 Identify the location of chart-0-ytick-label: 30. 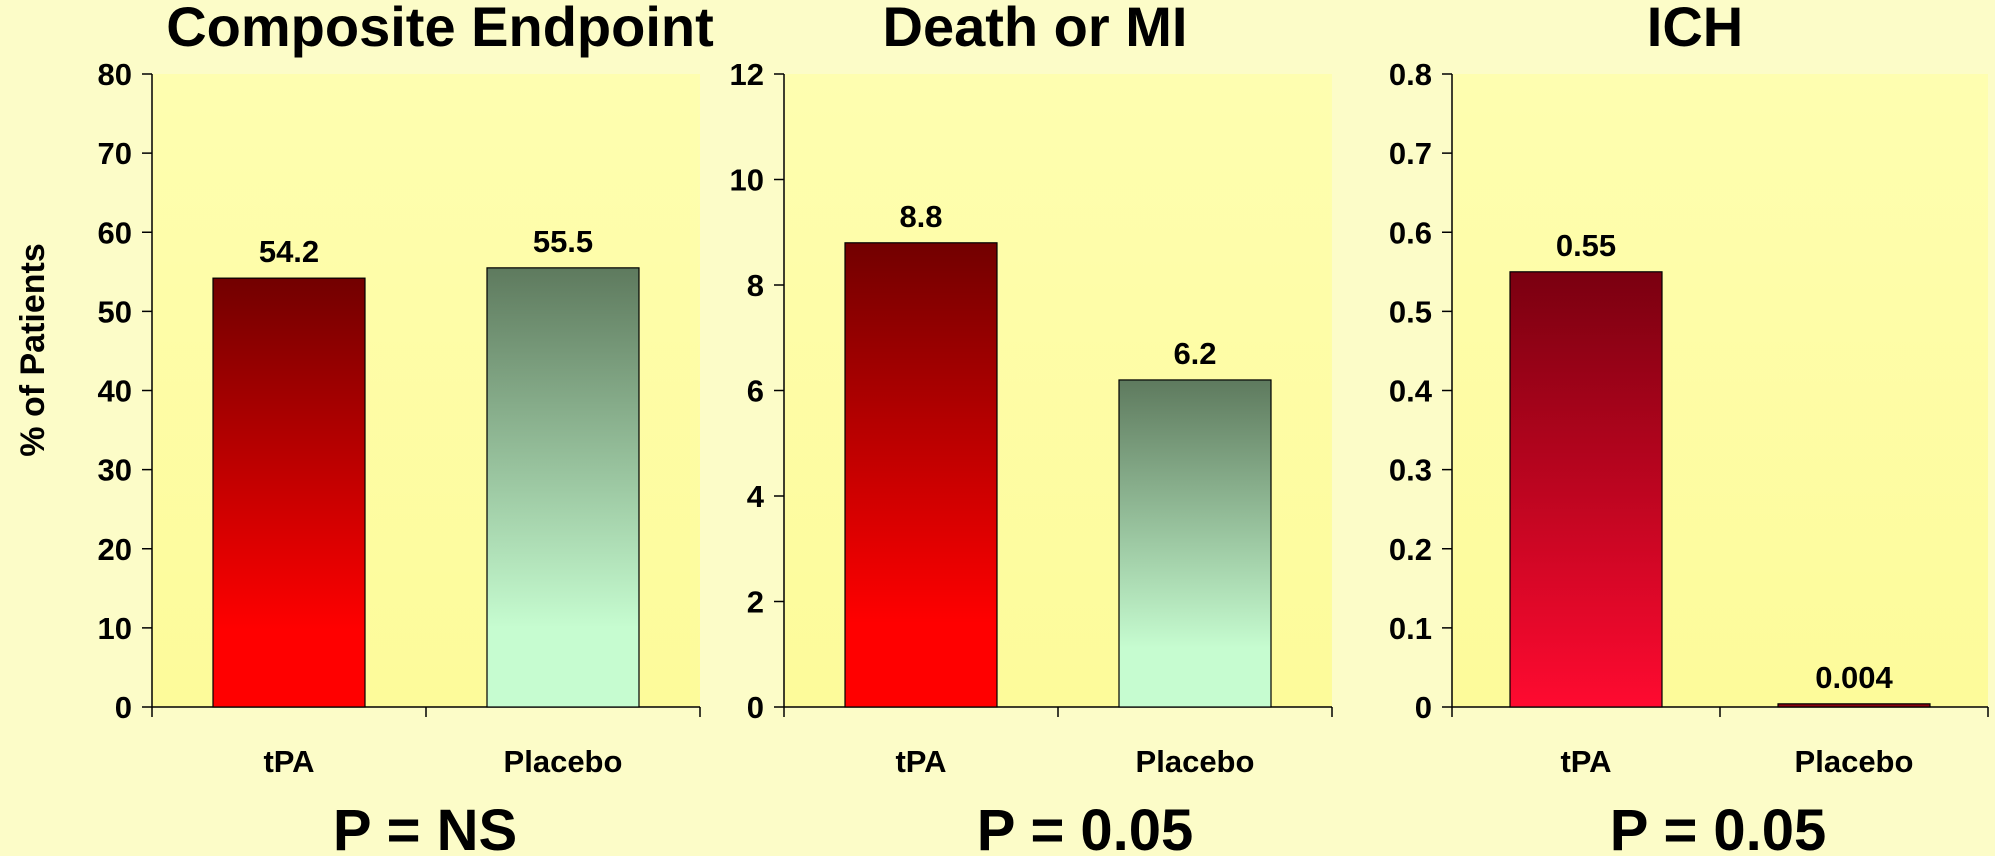
(115, 470).